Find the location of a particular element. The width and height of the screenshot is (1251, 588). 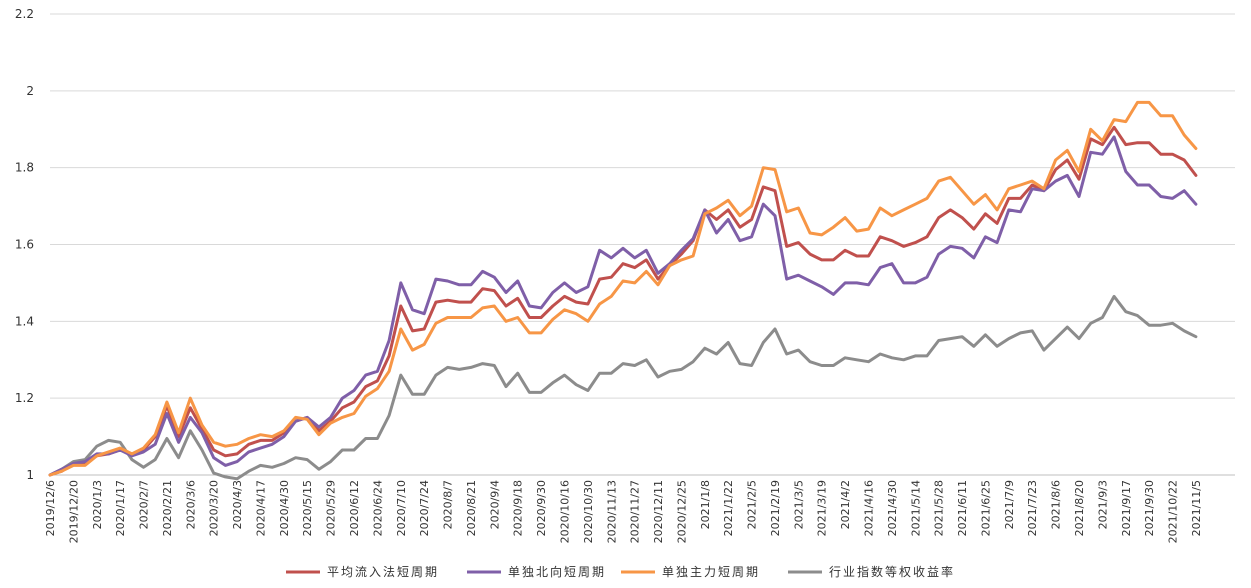

x-tick-label: 2020/6/12 is located at coordinates (354, 508).